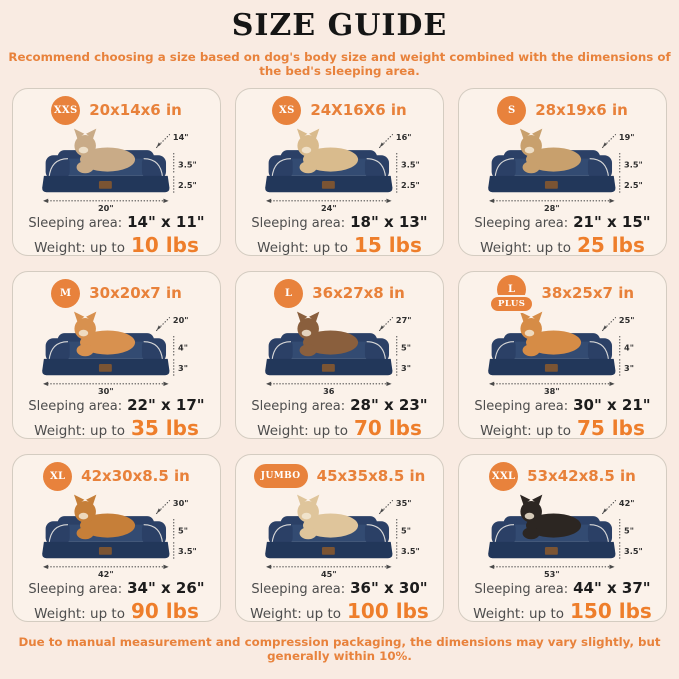 This screenshot has width=679, height=679. What do you see at coordinates (339, 25) in the screenshot?
I see `page-title: SIZE GUIDE` at bounding box center [339, 25].